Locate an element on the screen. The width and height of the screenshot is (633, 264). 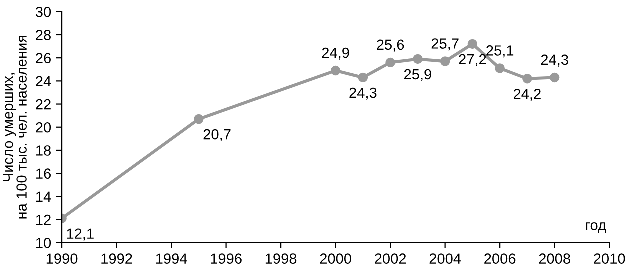
x-tick-label: 2002 is located at coordinates (390, 259).